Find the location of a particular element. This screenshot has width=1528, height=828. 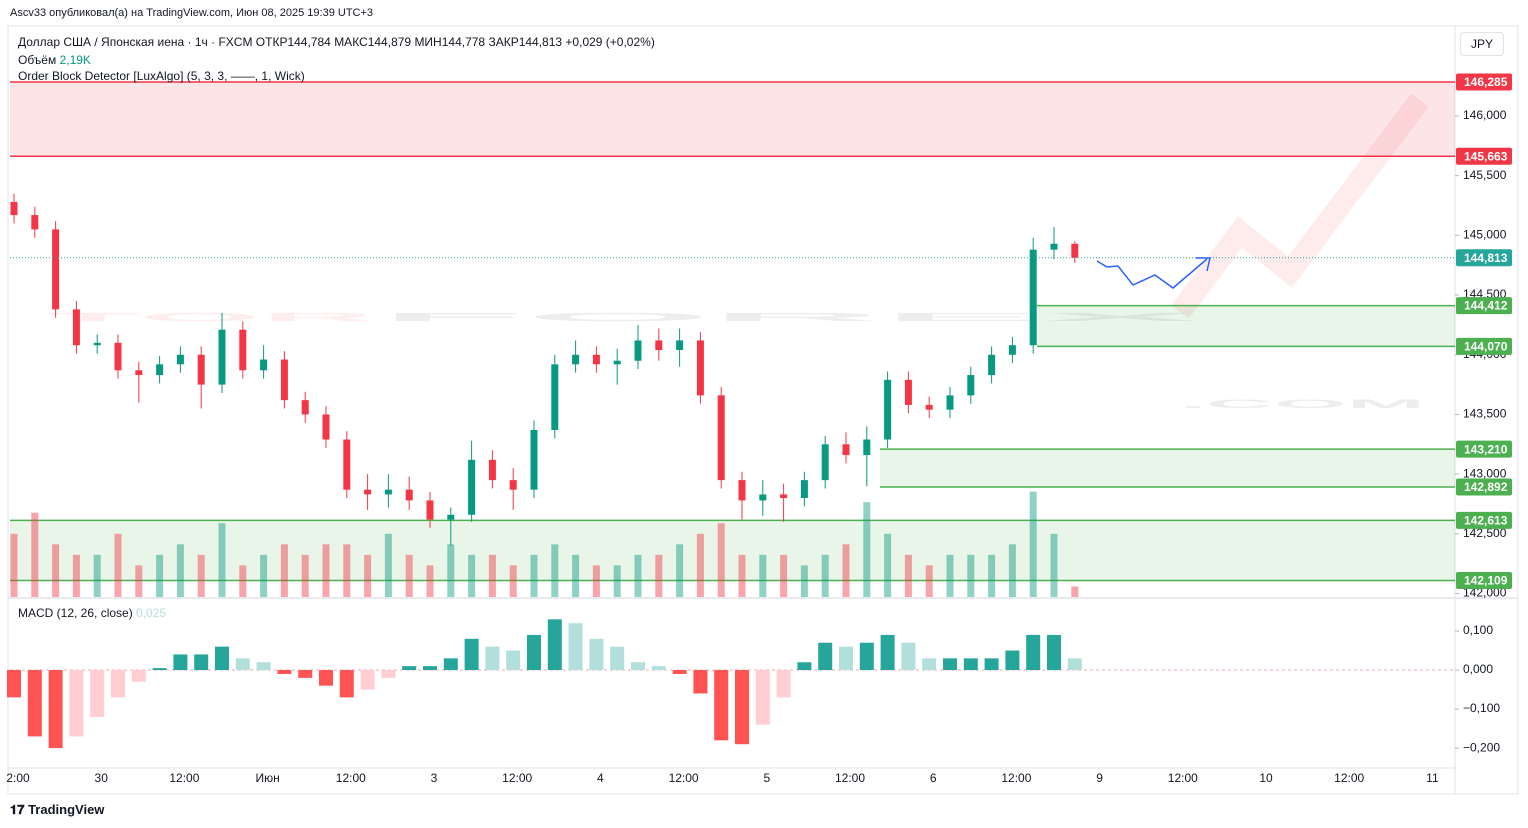

x-tick-label: 3 is located at coordinates (434, 778).